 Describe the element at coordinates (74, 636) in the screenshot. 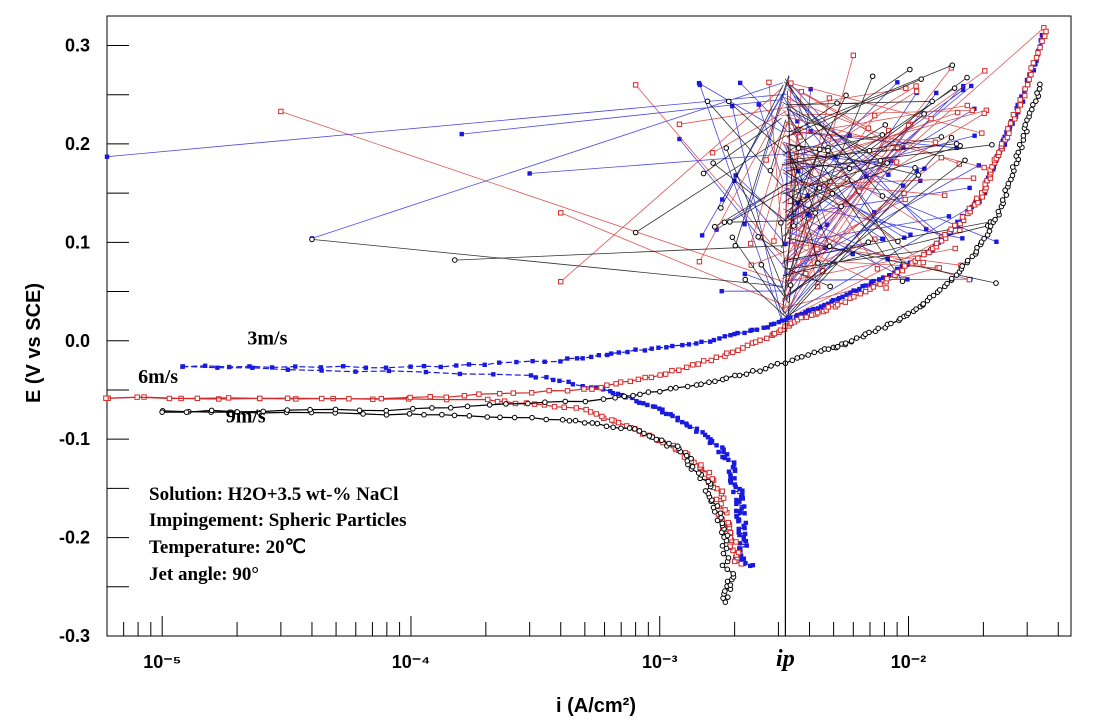

I see `y-tick-label: -0.3` at that location.